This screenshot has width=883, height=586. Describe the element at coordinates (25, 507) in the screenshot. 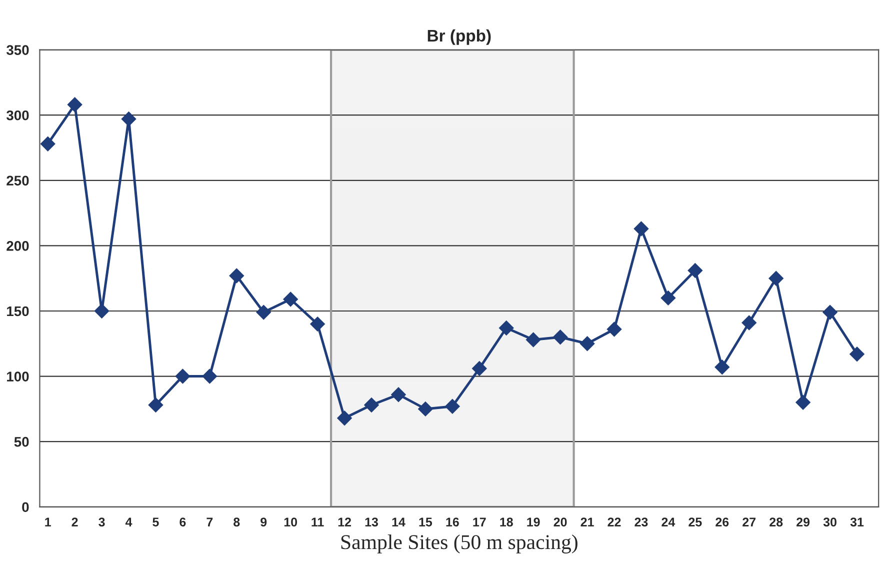

I see `y-tick-label: 0` at that location.